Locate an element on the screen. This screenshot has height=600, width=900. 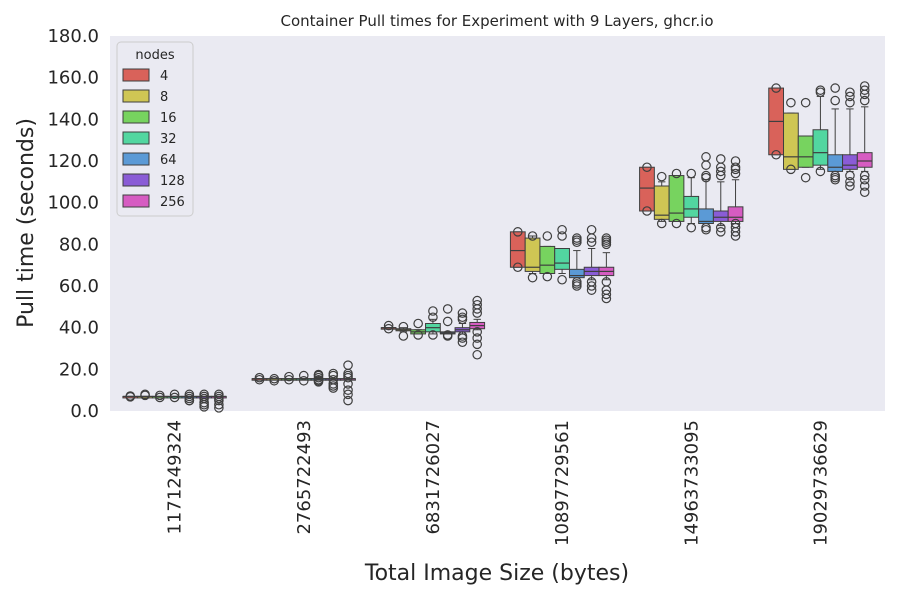
legend-frame is located at coordinates (155, 129).